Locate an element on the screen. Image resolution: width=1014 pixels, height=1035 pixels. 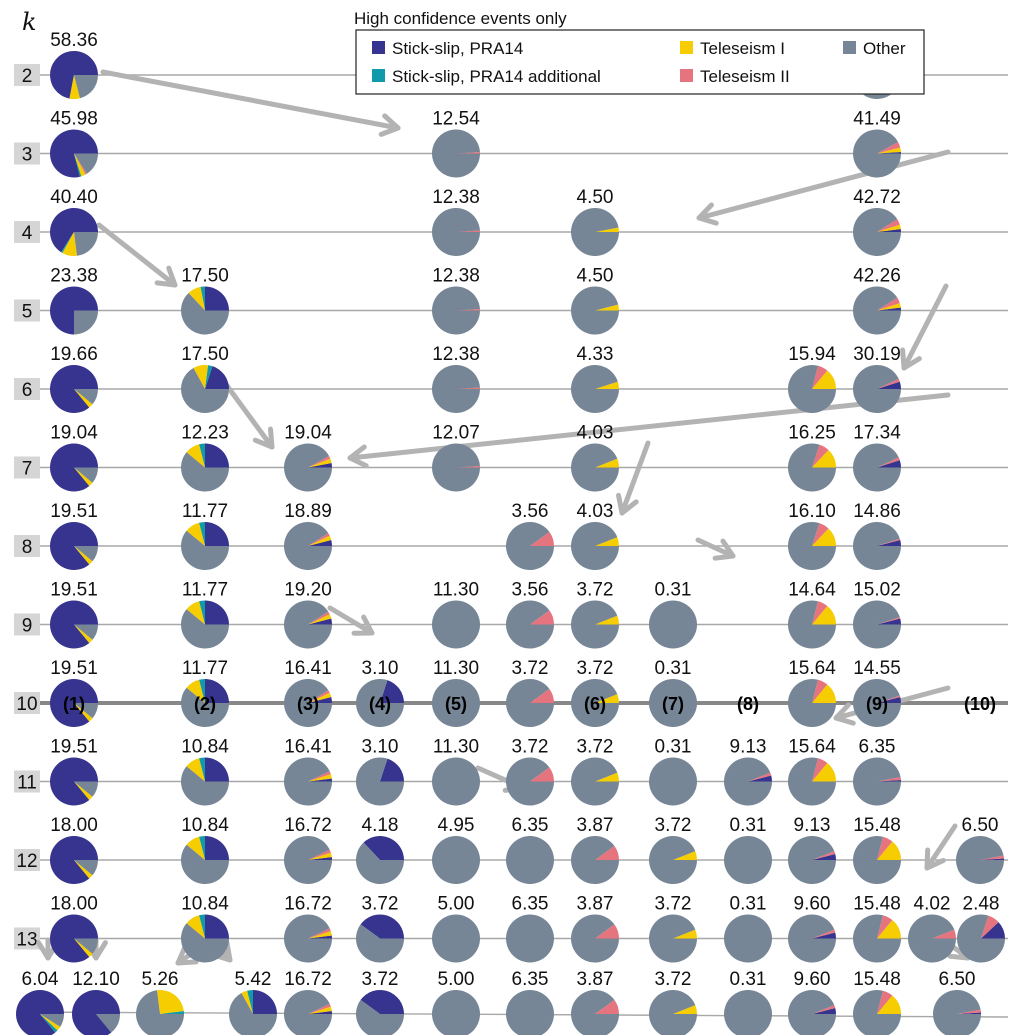
transition-arrow is located at coordinates (924, 327).